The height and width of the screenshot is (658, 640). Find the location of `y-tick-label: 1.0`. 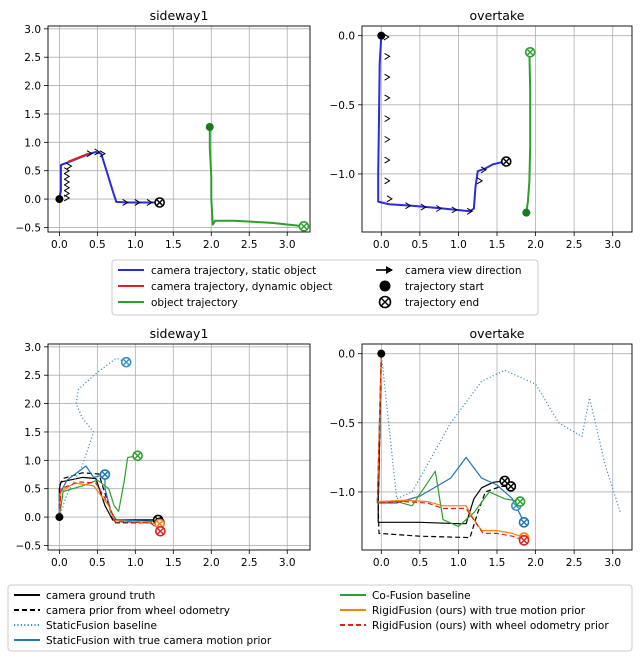

y-tick-label: 1.0 is located at coordinates (32, 143).